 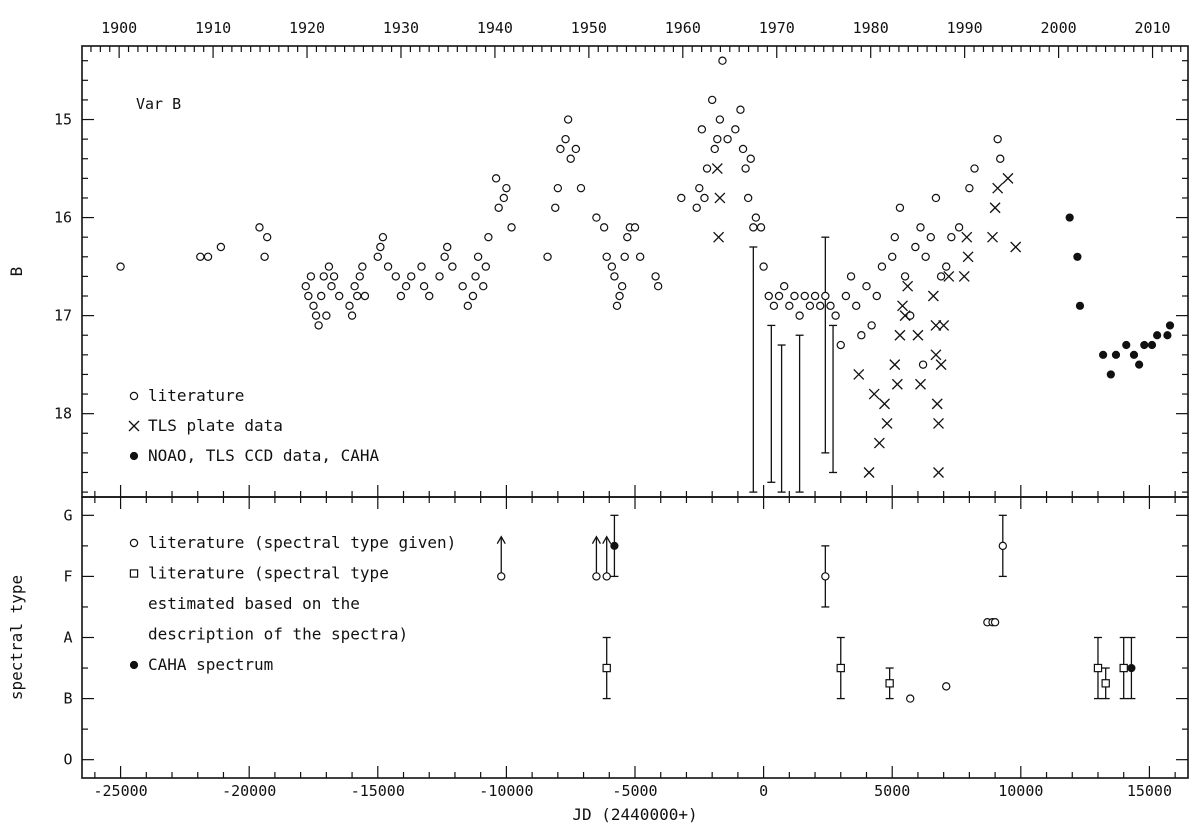 I want to click on y-tick-label: 16, so click(x=63, y=218).